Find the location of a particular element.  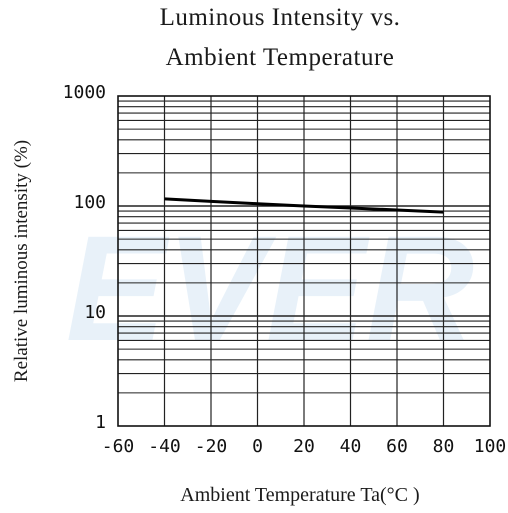

x-axis-label: Ambient Temperature Ta(°C ) is located at coordinates (300, 495).